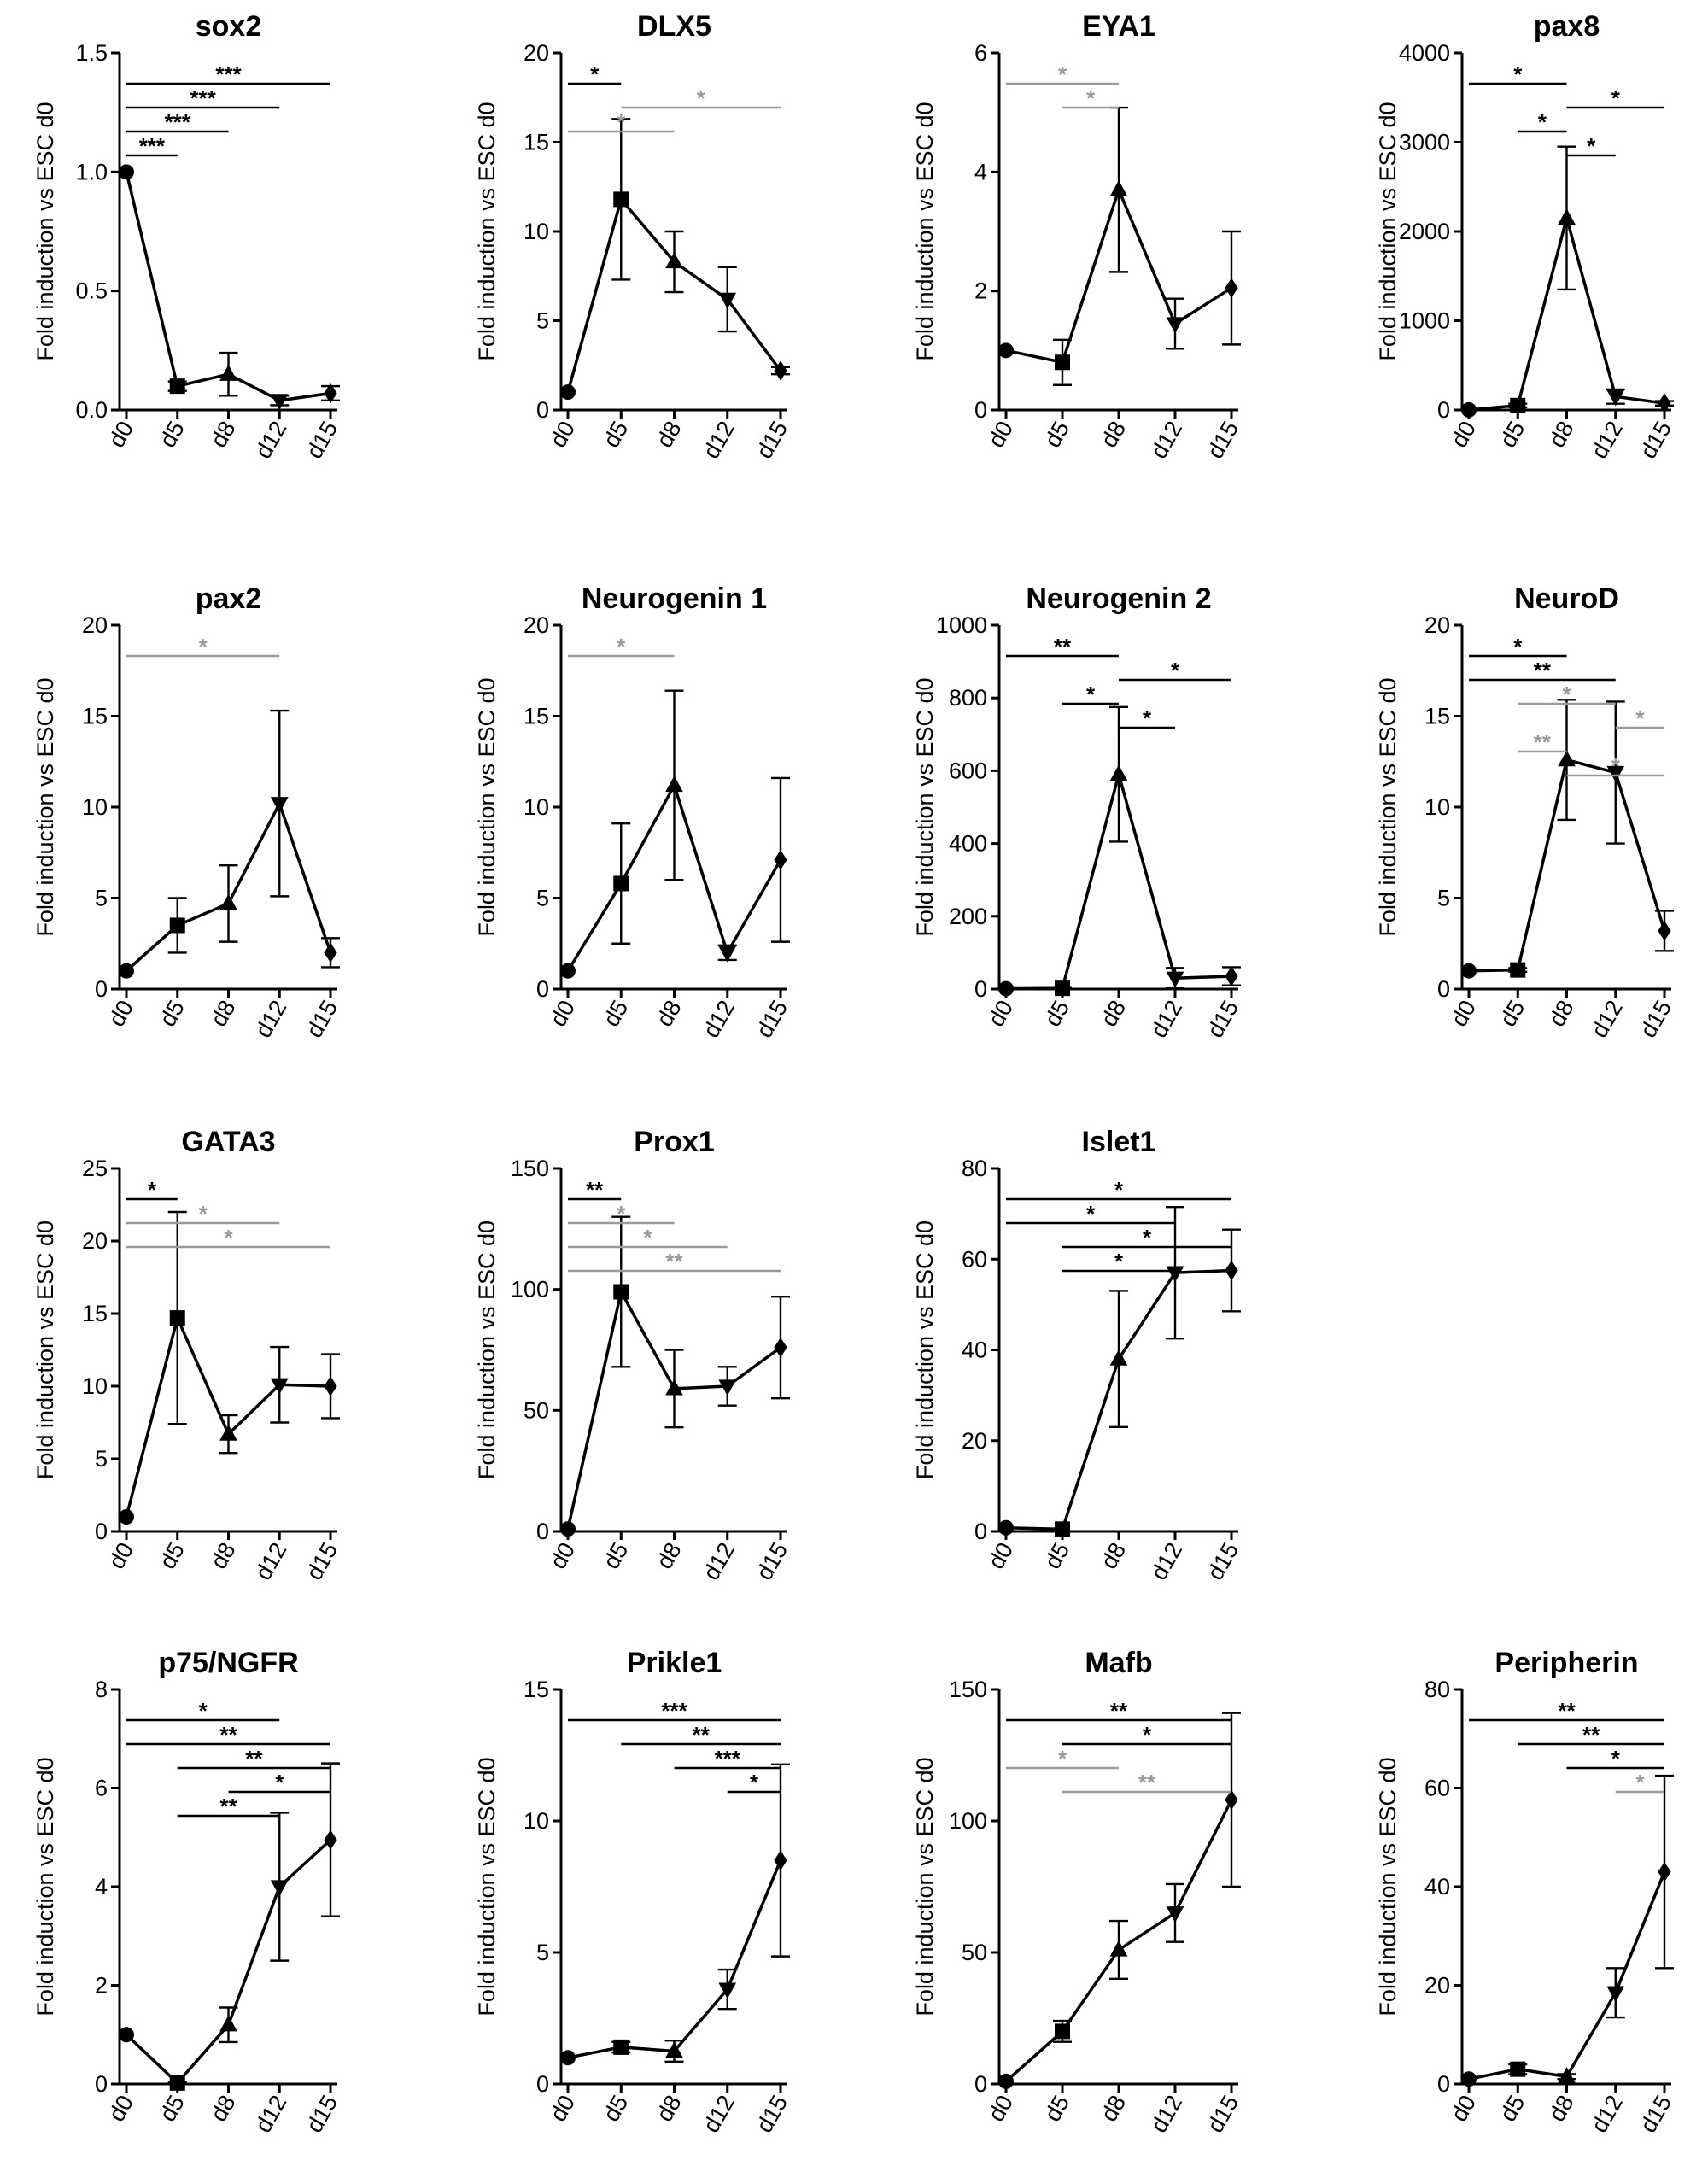  I want to click on y-tick-label: 4000, so click(1424, 53).